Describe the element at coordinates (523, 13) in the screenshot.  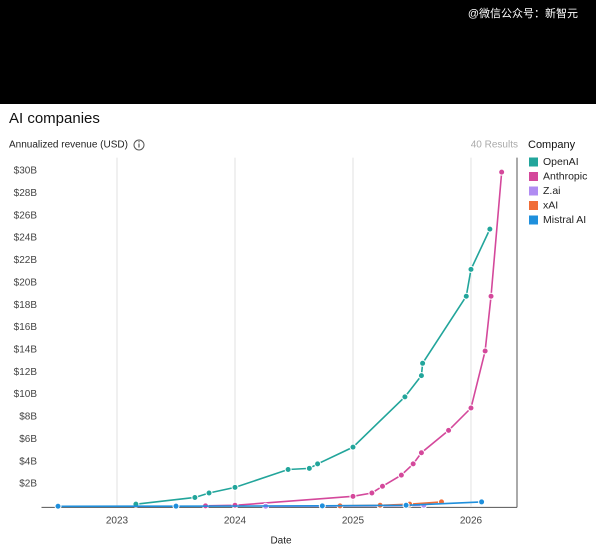
I see `watermark: @微信公众号：新智元` at that location.